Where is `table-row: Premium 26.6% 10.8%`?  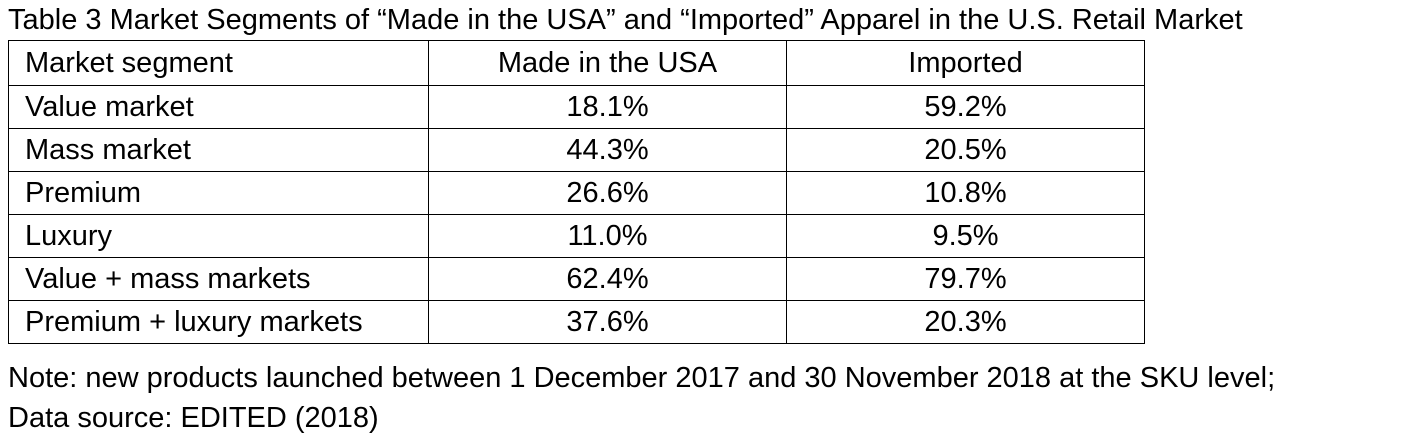
table-row: Premium 26.6% 10.8% is located at coordinates (576, 193).